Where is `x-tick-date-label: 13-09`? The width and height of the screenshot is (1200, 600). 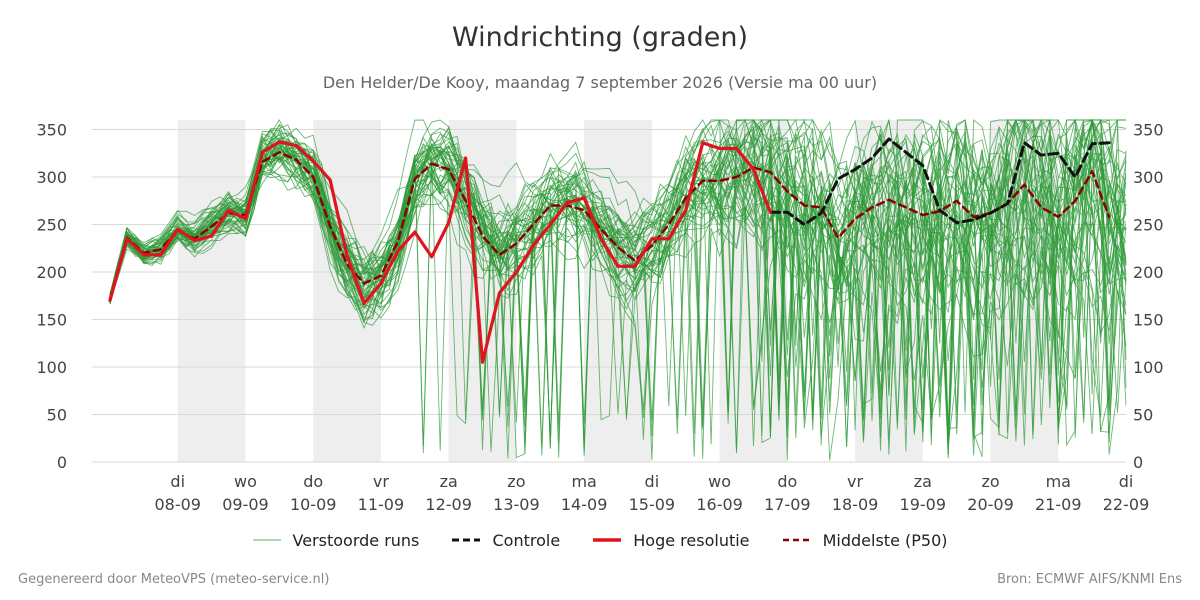 x-tick-date-label: 13-09 is located at coordinates (516, 504).